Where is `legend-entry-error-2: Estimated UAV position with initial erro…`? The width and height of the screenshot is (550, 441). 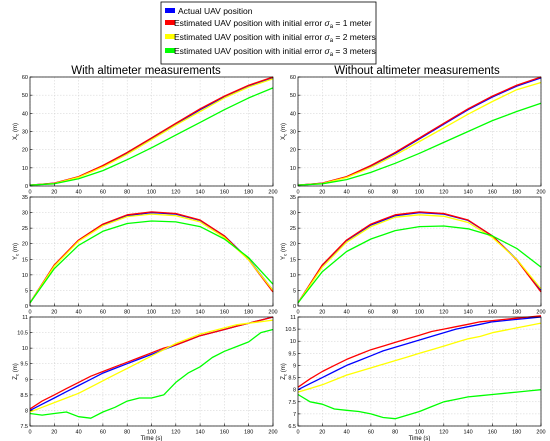 legend-entry-error-2: Estimated UAV position with initial erro… is located at coordinates (270, 38).